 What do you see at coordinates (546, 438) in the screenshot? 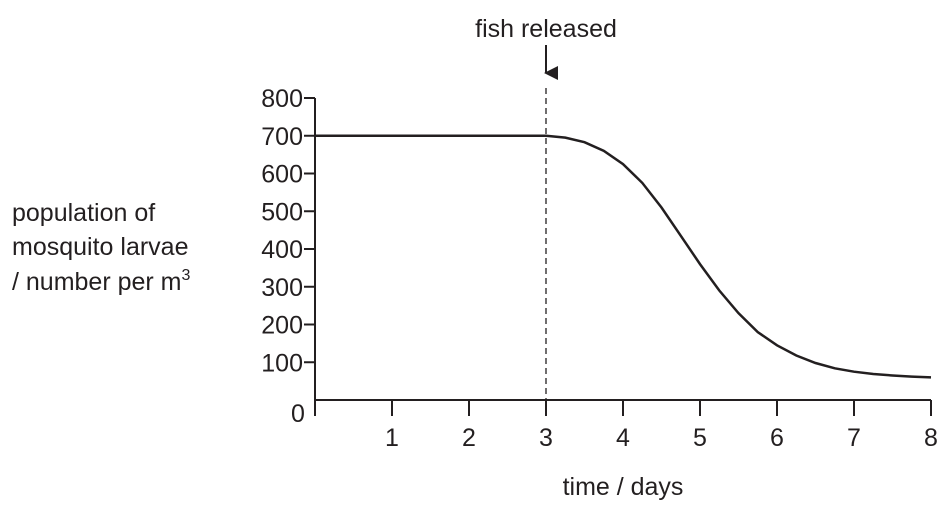
I see `x-tick-label: 3` at bounding box center [546, 438].